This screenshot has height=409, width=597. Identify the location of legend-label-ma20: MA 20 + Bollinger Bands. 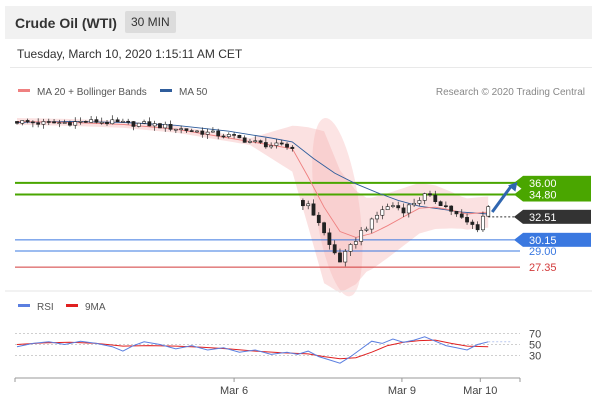
(92, 92).